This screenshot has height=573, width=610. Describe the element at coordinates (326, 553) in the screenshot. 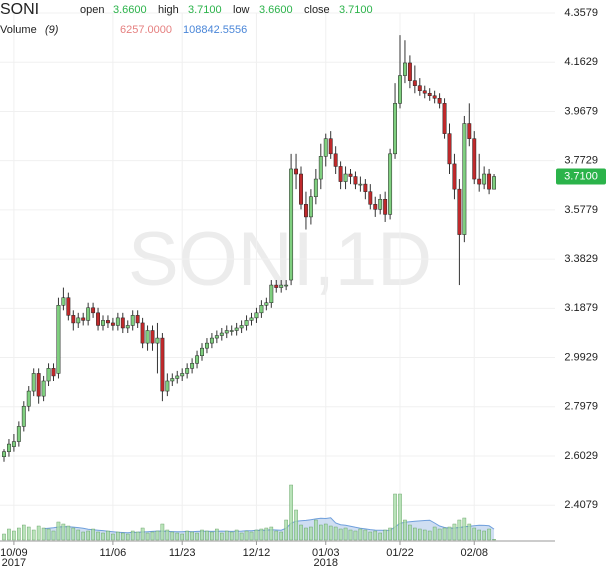

I see `x-tick-label: 01/03` at that location.